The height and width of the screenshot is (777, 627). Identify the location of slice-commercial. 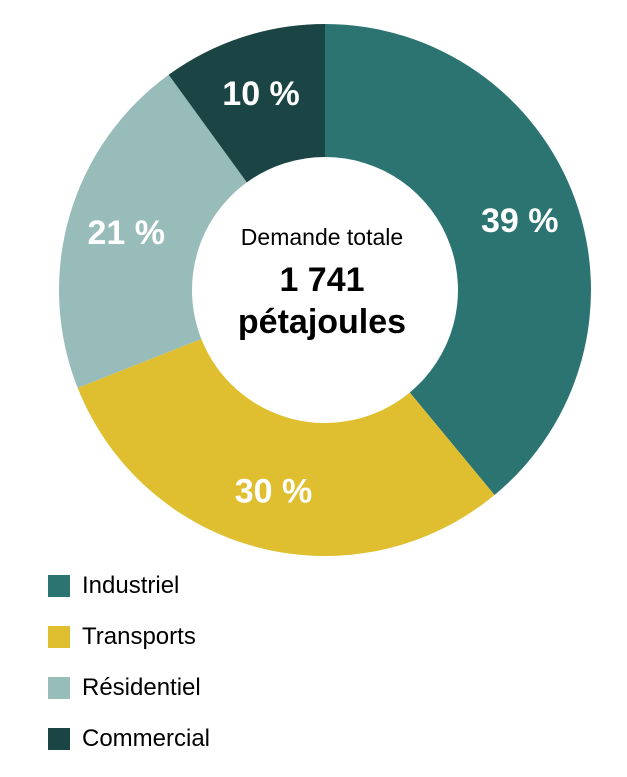
(246, 103).